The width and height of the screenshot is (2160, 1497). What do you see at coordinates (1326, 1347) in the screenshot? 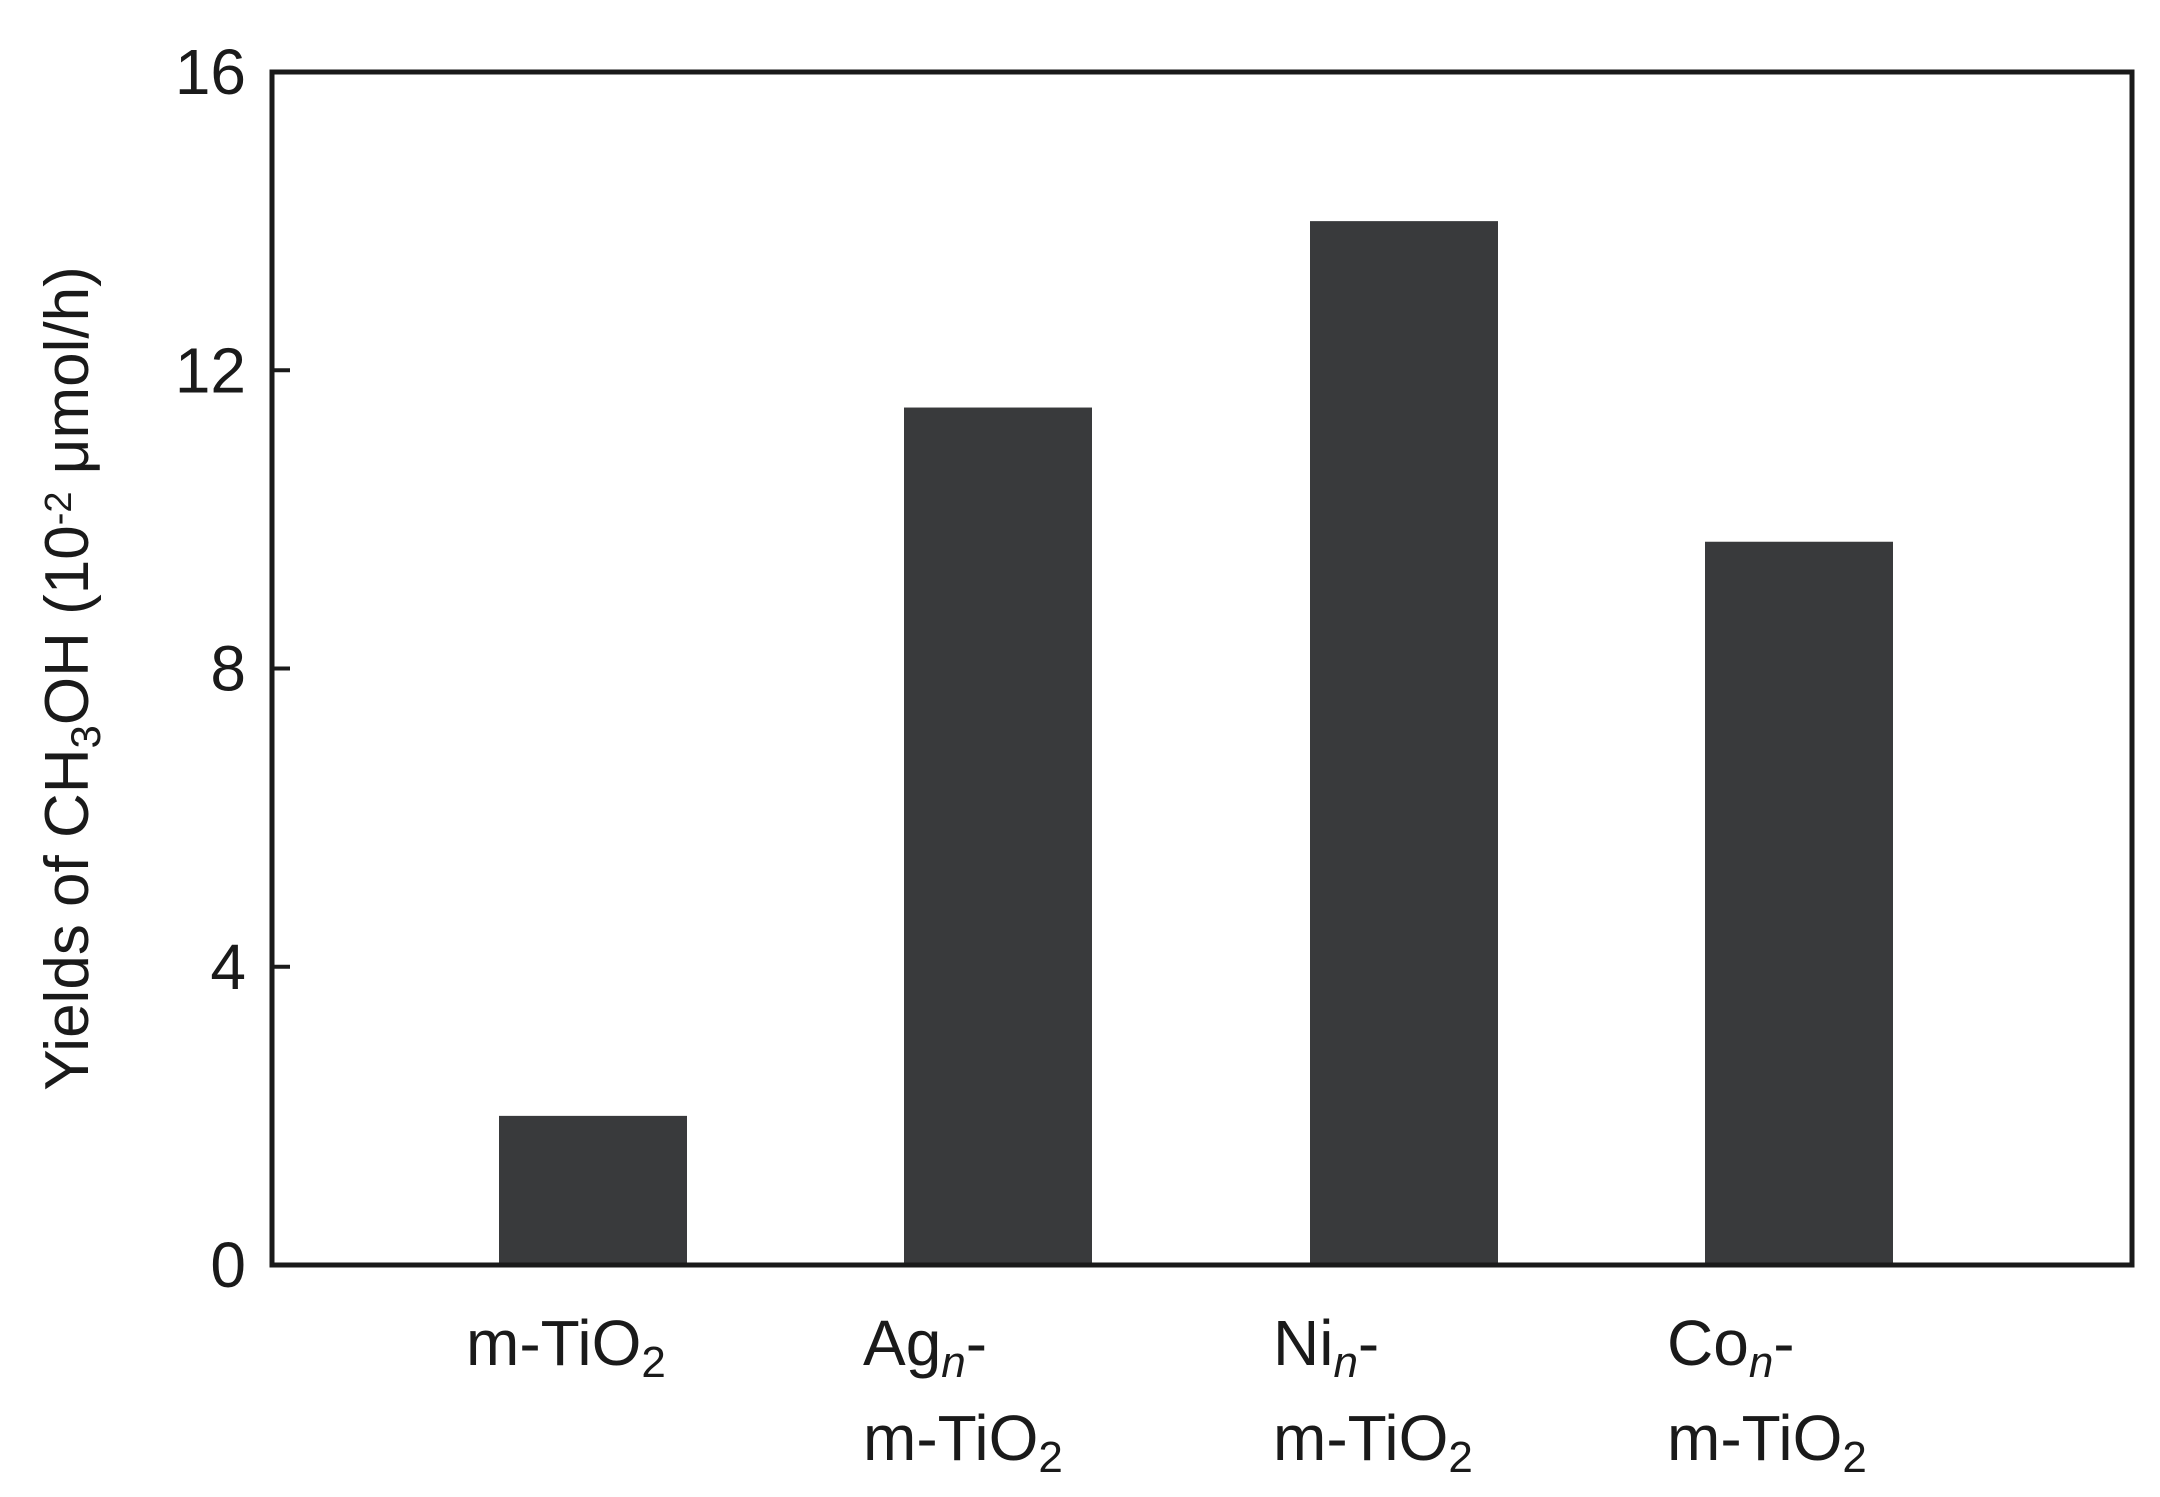
I see `x-label-nin-m-tio2-line1: Nin-` at bounding box center [1326, 1347].